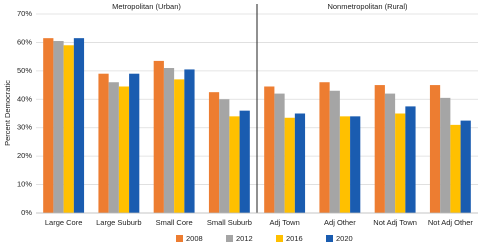 This screenshot has width=480, height=244. I want to click on x-tick-label: Adj Other, so click(340, 222).